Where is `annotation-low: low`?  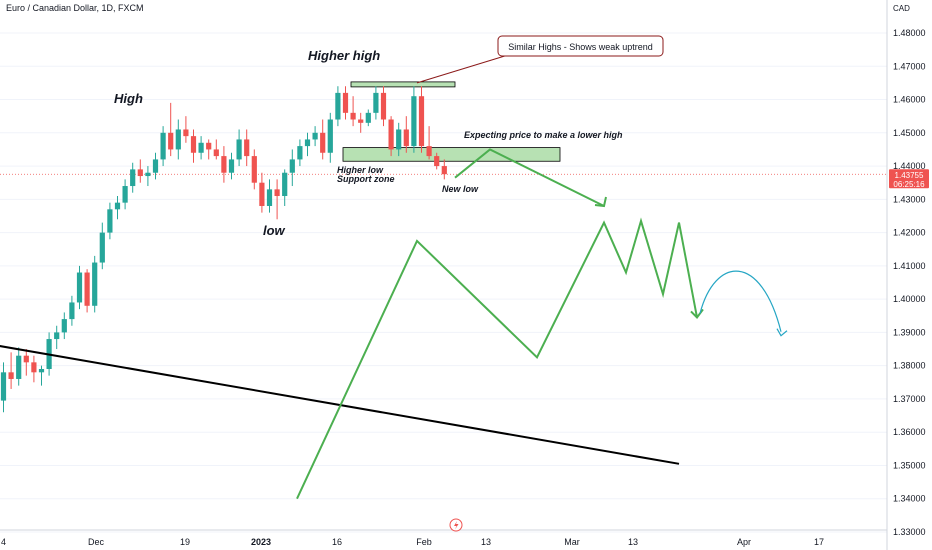
annotation-low: low is located at coordinates (274, 230).